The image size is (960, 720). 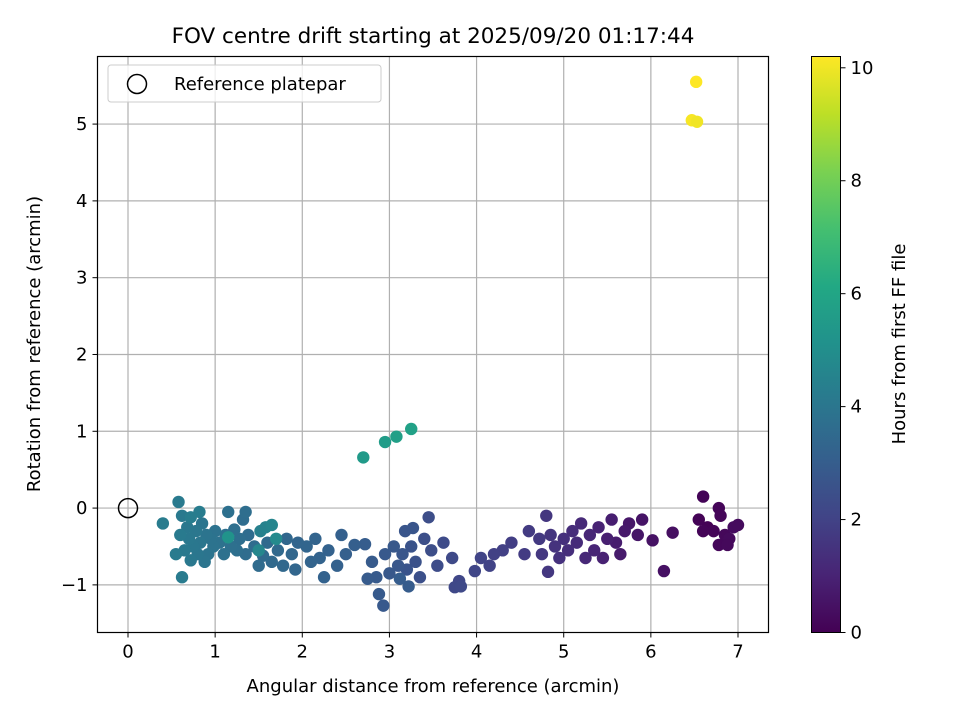 What do you see at coordinates (737, 652) in the screenshot?
I see `x-tick-label: 7` at bounding box center [737, 652].